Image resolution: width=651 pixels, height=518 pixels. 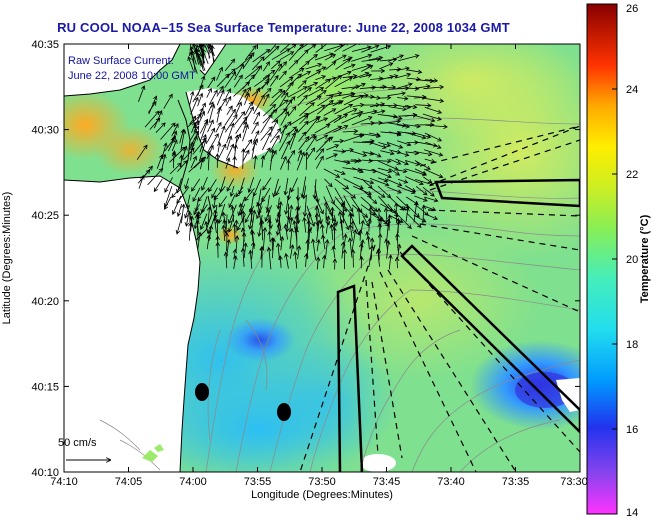 What do you see at coordinates (129, 482) in the screenshot?
I see `x-tick-label: 74:05` at bounding box center [129, 482].